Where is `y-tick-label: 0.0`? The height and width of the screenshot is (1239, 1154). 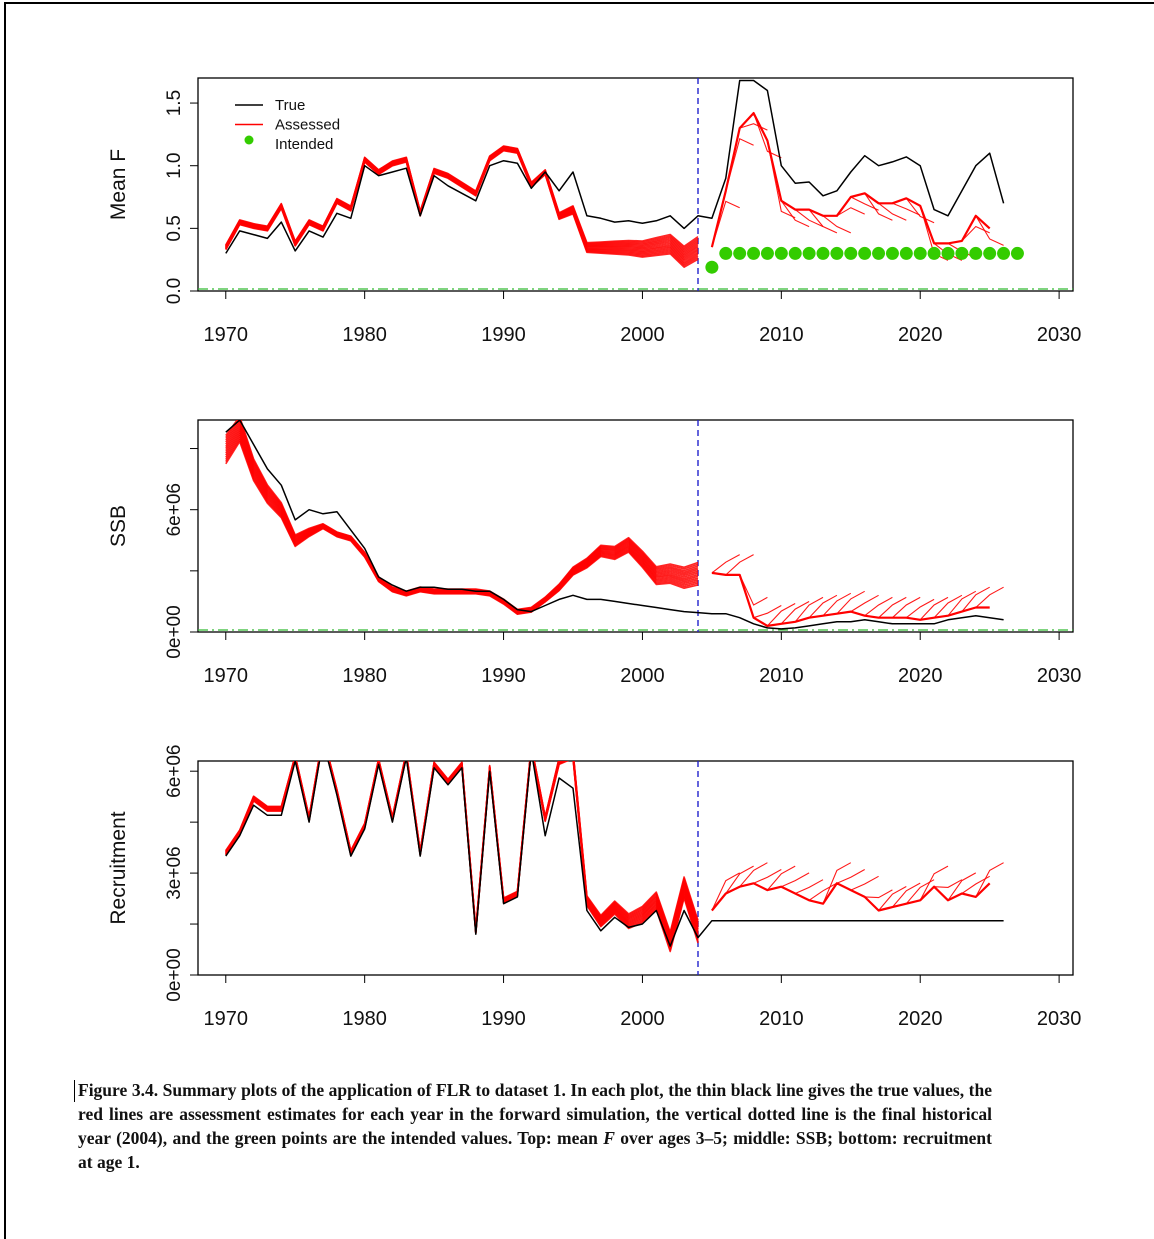 y-tick-label: 0.0 is located at coordinates (174, 291).